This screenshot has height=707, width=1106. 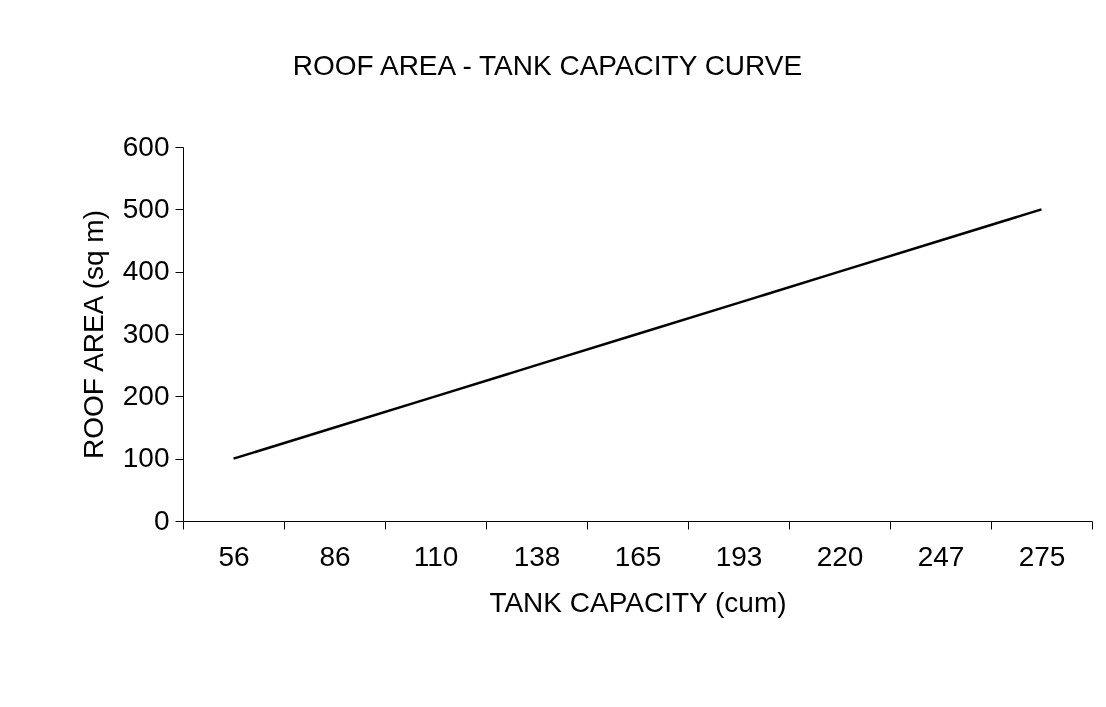 I want to click on y-tick-label: 500, so click(x=146, y=208).